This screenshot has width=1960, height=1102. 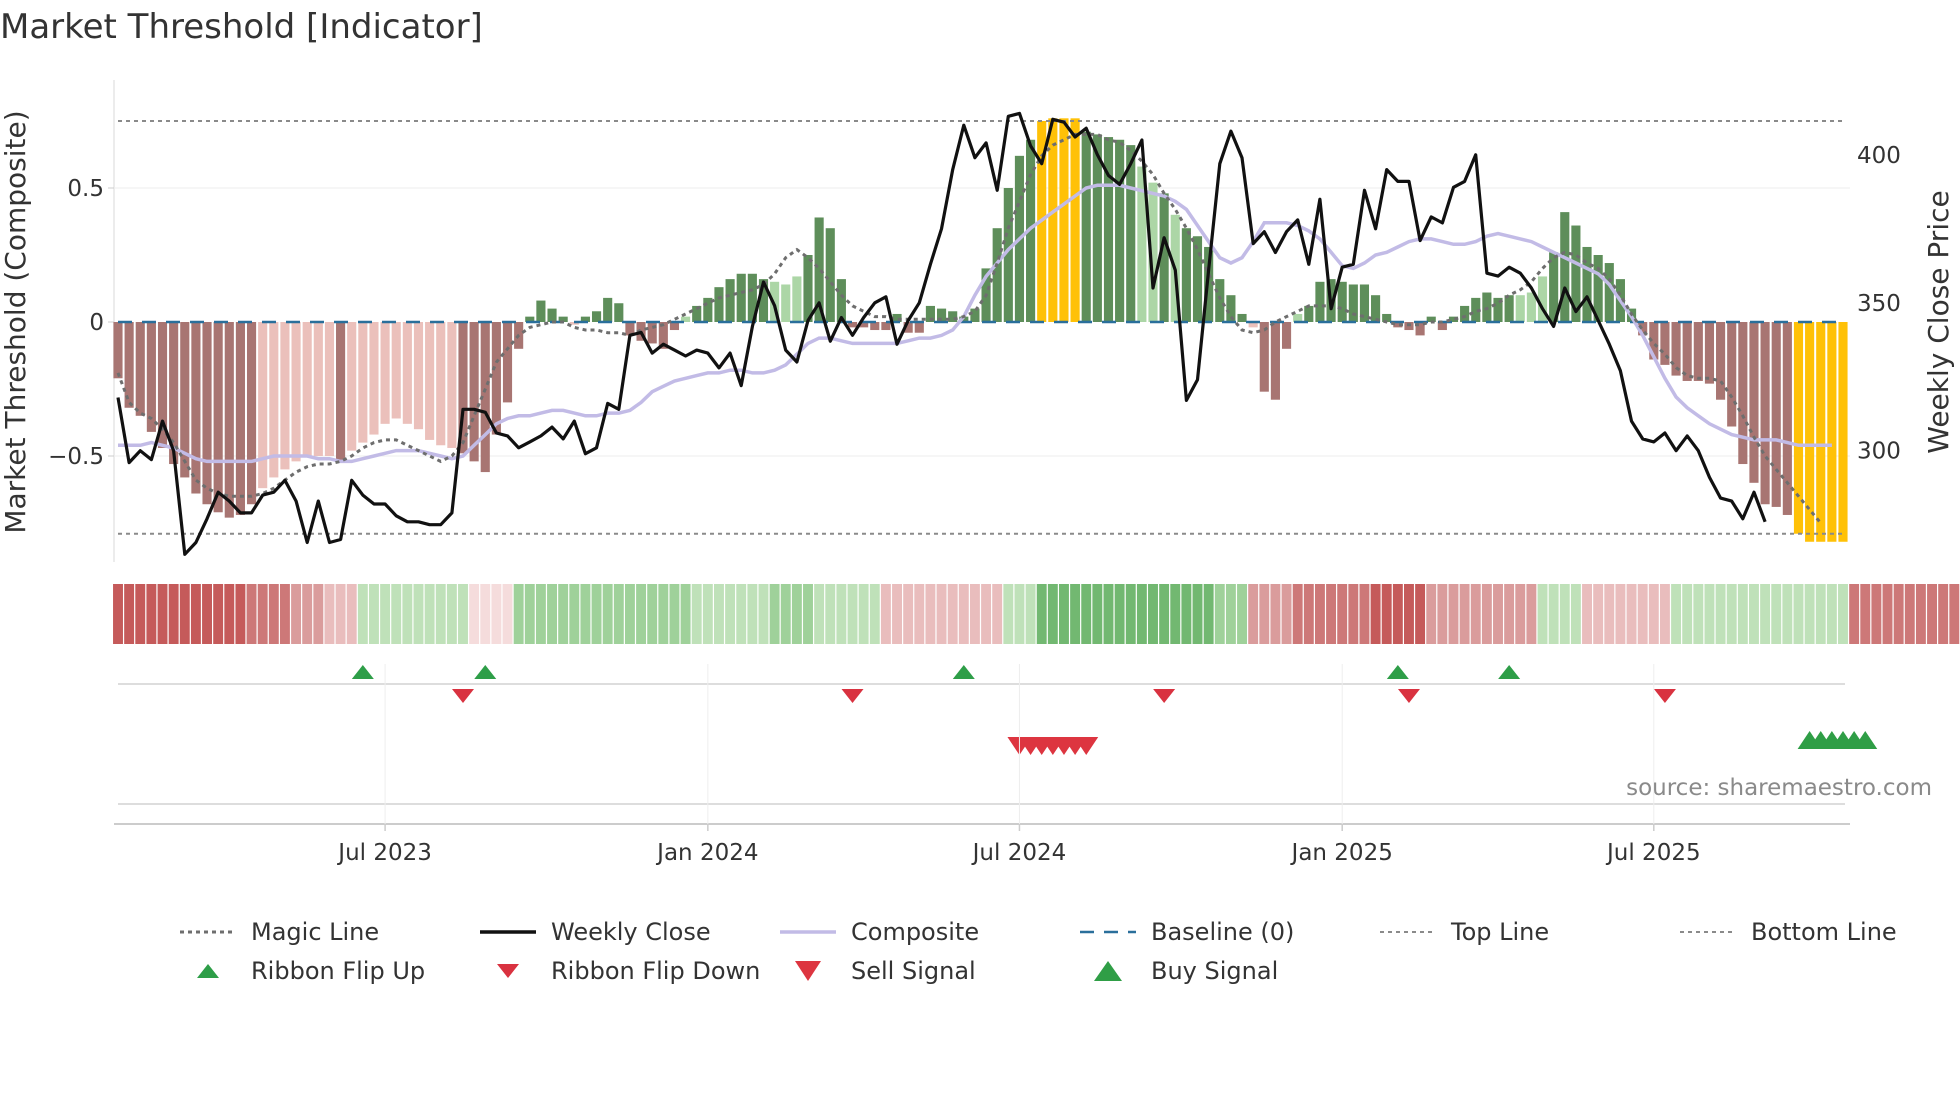 I want to click on ribbon-strip, so click(x=1036, y=614).